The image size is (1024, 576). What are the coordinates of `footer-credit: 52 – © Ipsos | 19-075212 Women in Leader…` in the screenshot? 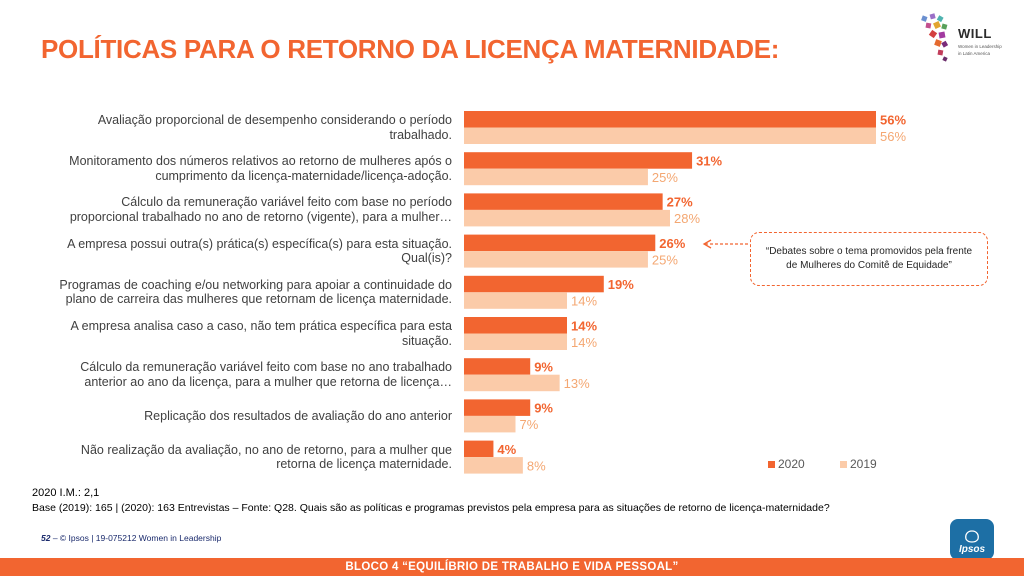 It's located at (131, 538).